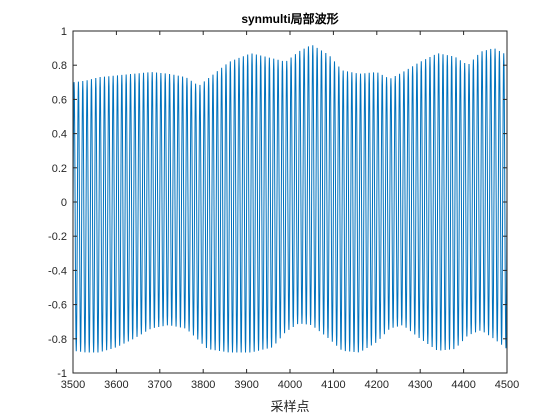 Image resolution: width=560 pixels, height=420 pixels. What do you see at coordinates (377, 385) in the screenshot?
I see `x-tick-label: 4200` at bounding box center [377, 385].